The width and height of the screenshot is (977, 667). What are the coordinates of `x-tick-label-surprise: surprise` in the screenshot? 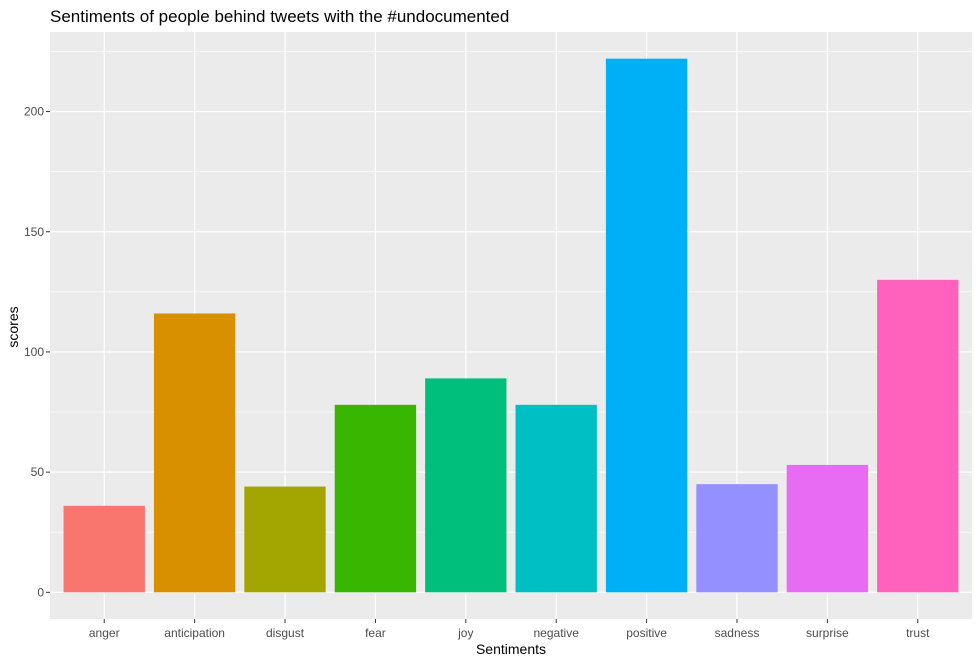 It's located at (827, 633).